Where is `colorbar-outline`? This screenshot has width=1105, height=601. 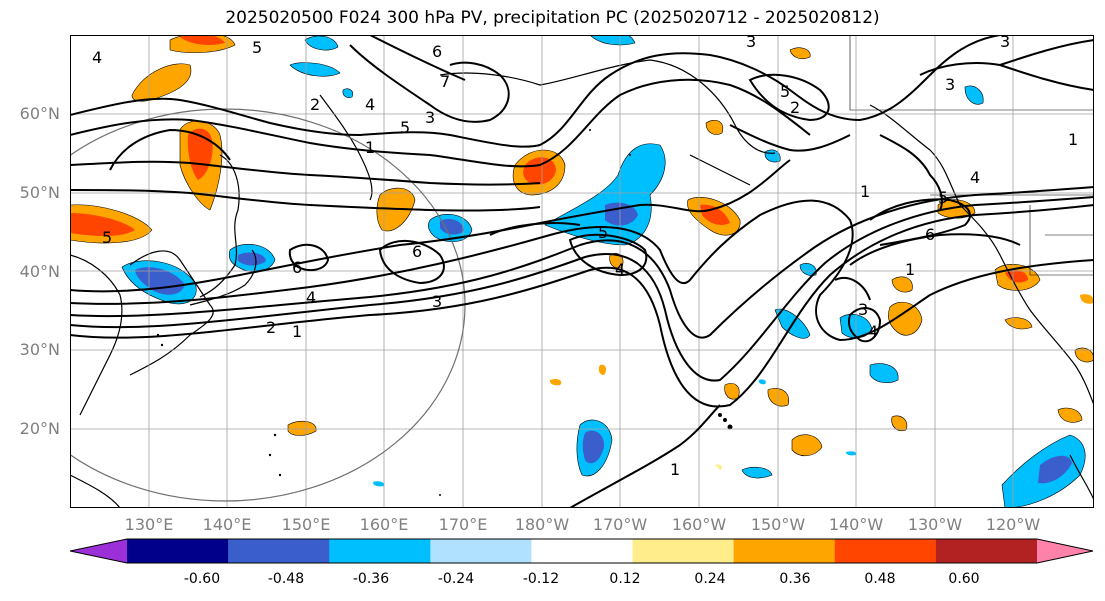
colorbar-outline is located at coordinates (582, 551).